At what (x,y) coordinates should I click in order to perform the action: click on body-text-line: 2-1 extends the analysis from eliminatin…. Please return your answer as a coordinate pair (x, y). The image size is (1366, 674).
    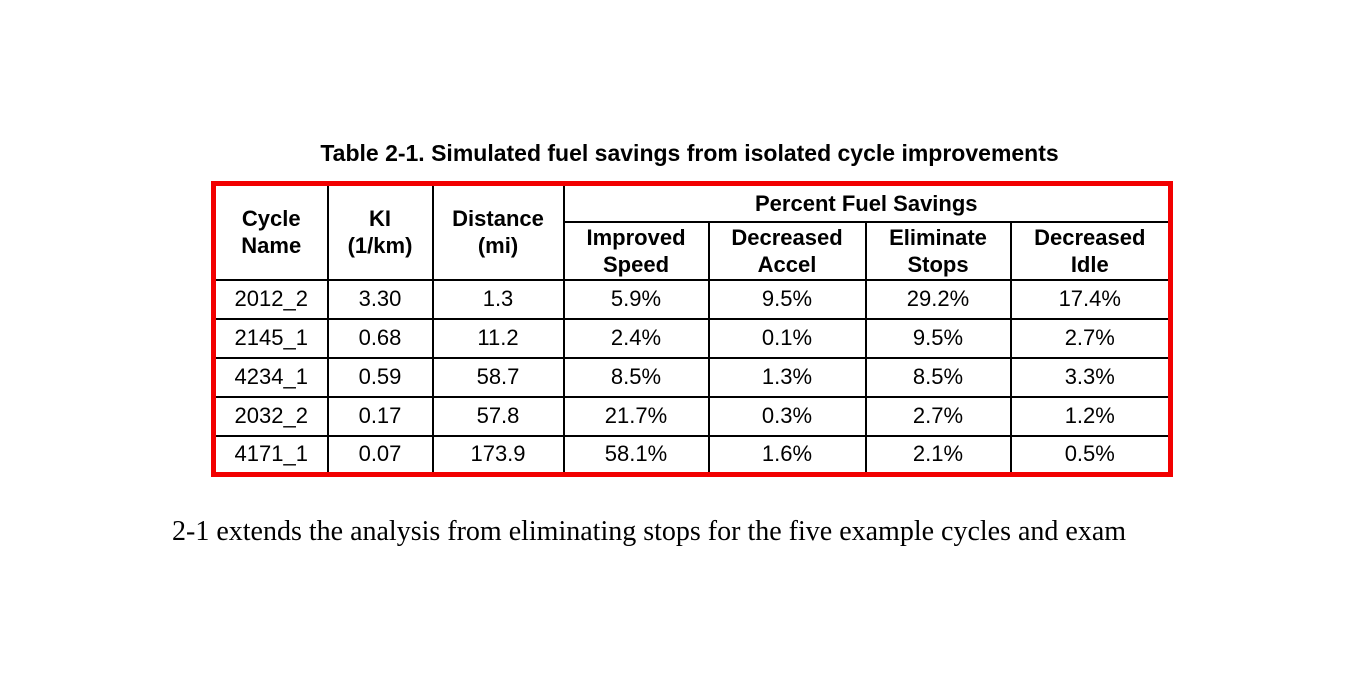
    Looking at the image, I should click on (649, 531).